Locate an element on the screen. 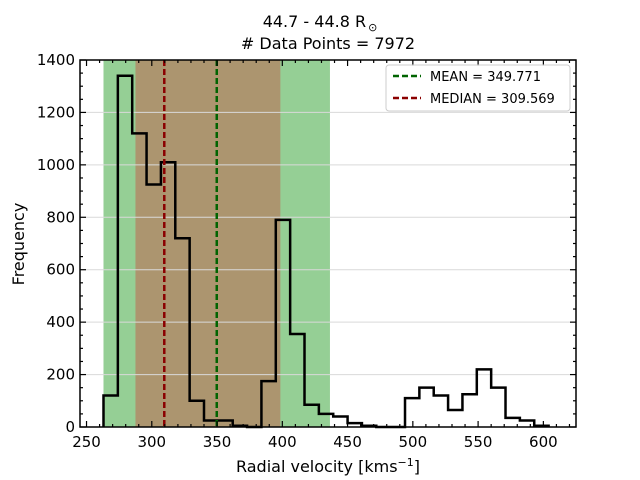 The height and width of the screenshot is (480, 640). y-tick-label: 600 is located at coordinates (60, 270).